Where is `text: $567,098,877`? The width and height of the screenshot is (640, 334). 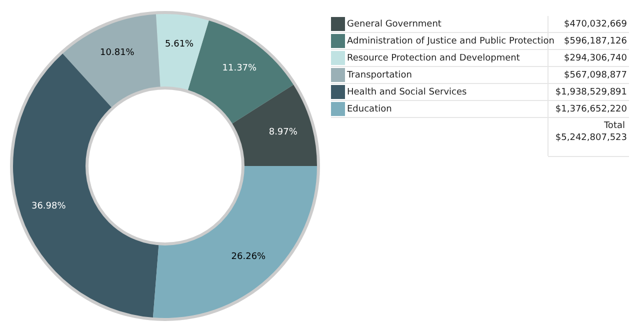 text: $567,098,877 is located at coordinates (595, 75).